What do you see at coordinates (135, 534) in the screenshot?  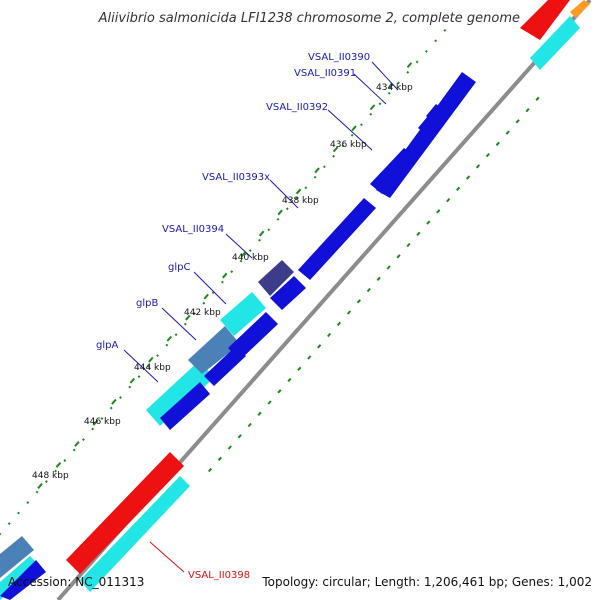 I see `cyan-block-VSAL_II0398` at bounding box center [135, 534].